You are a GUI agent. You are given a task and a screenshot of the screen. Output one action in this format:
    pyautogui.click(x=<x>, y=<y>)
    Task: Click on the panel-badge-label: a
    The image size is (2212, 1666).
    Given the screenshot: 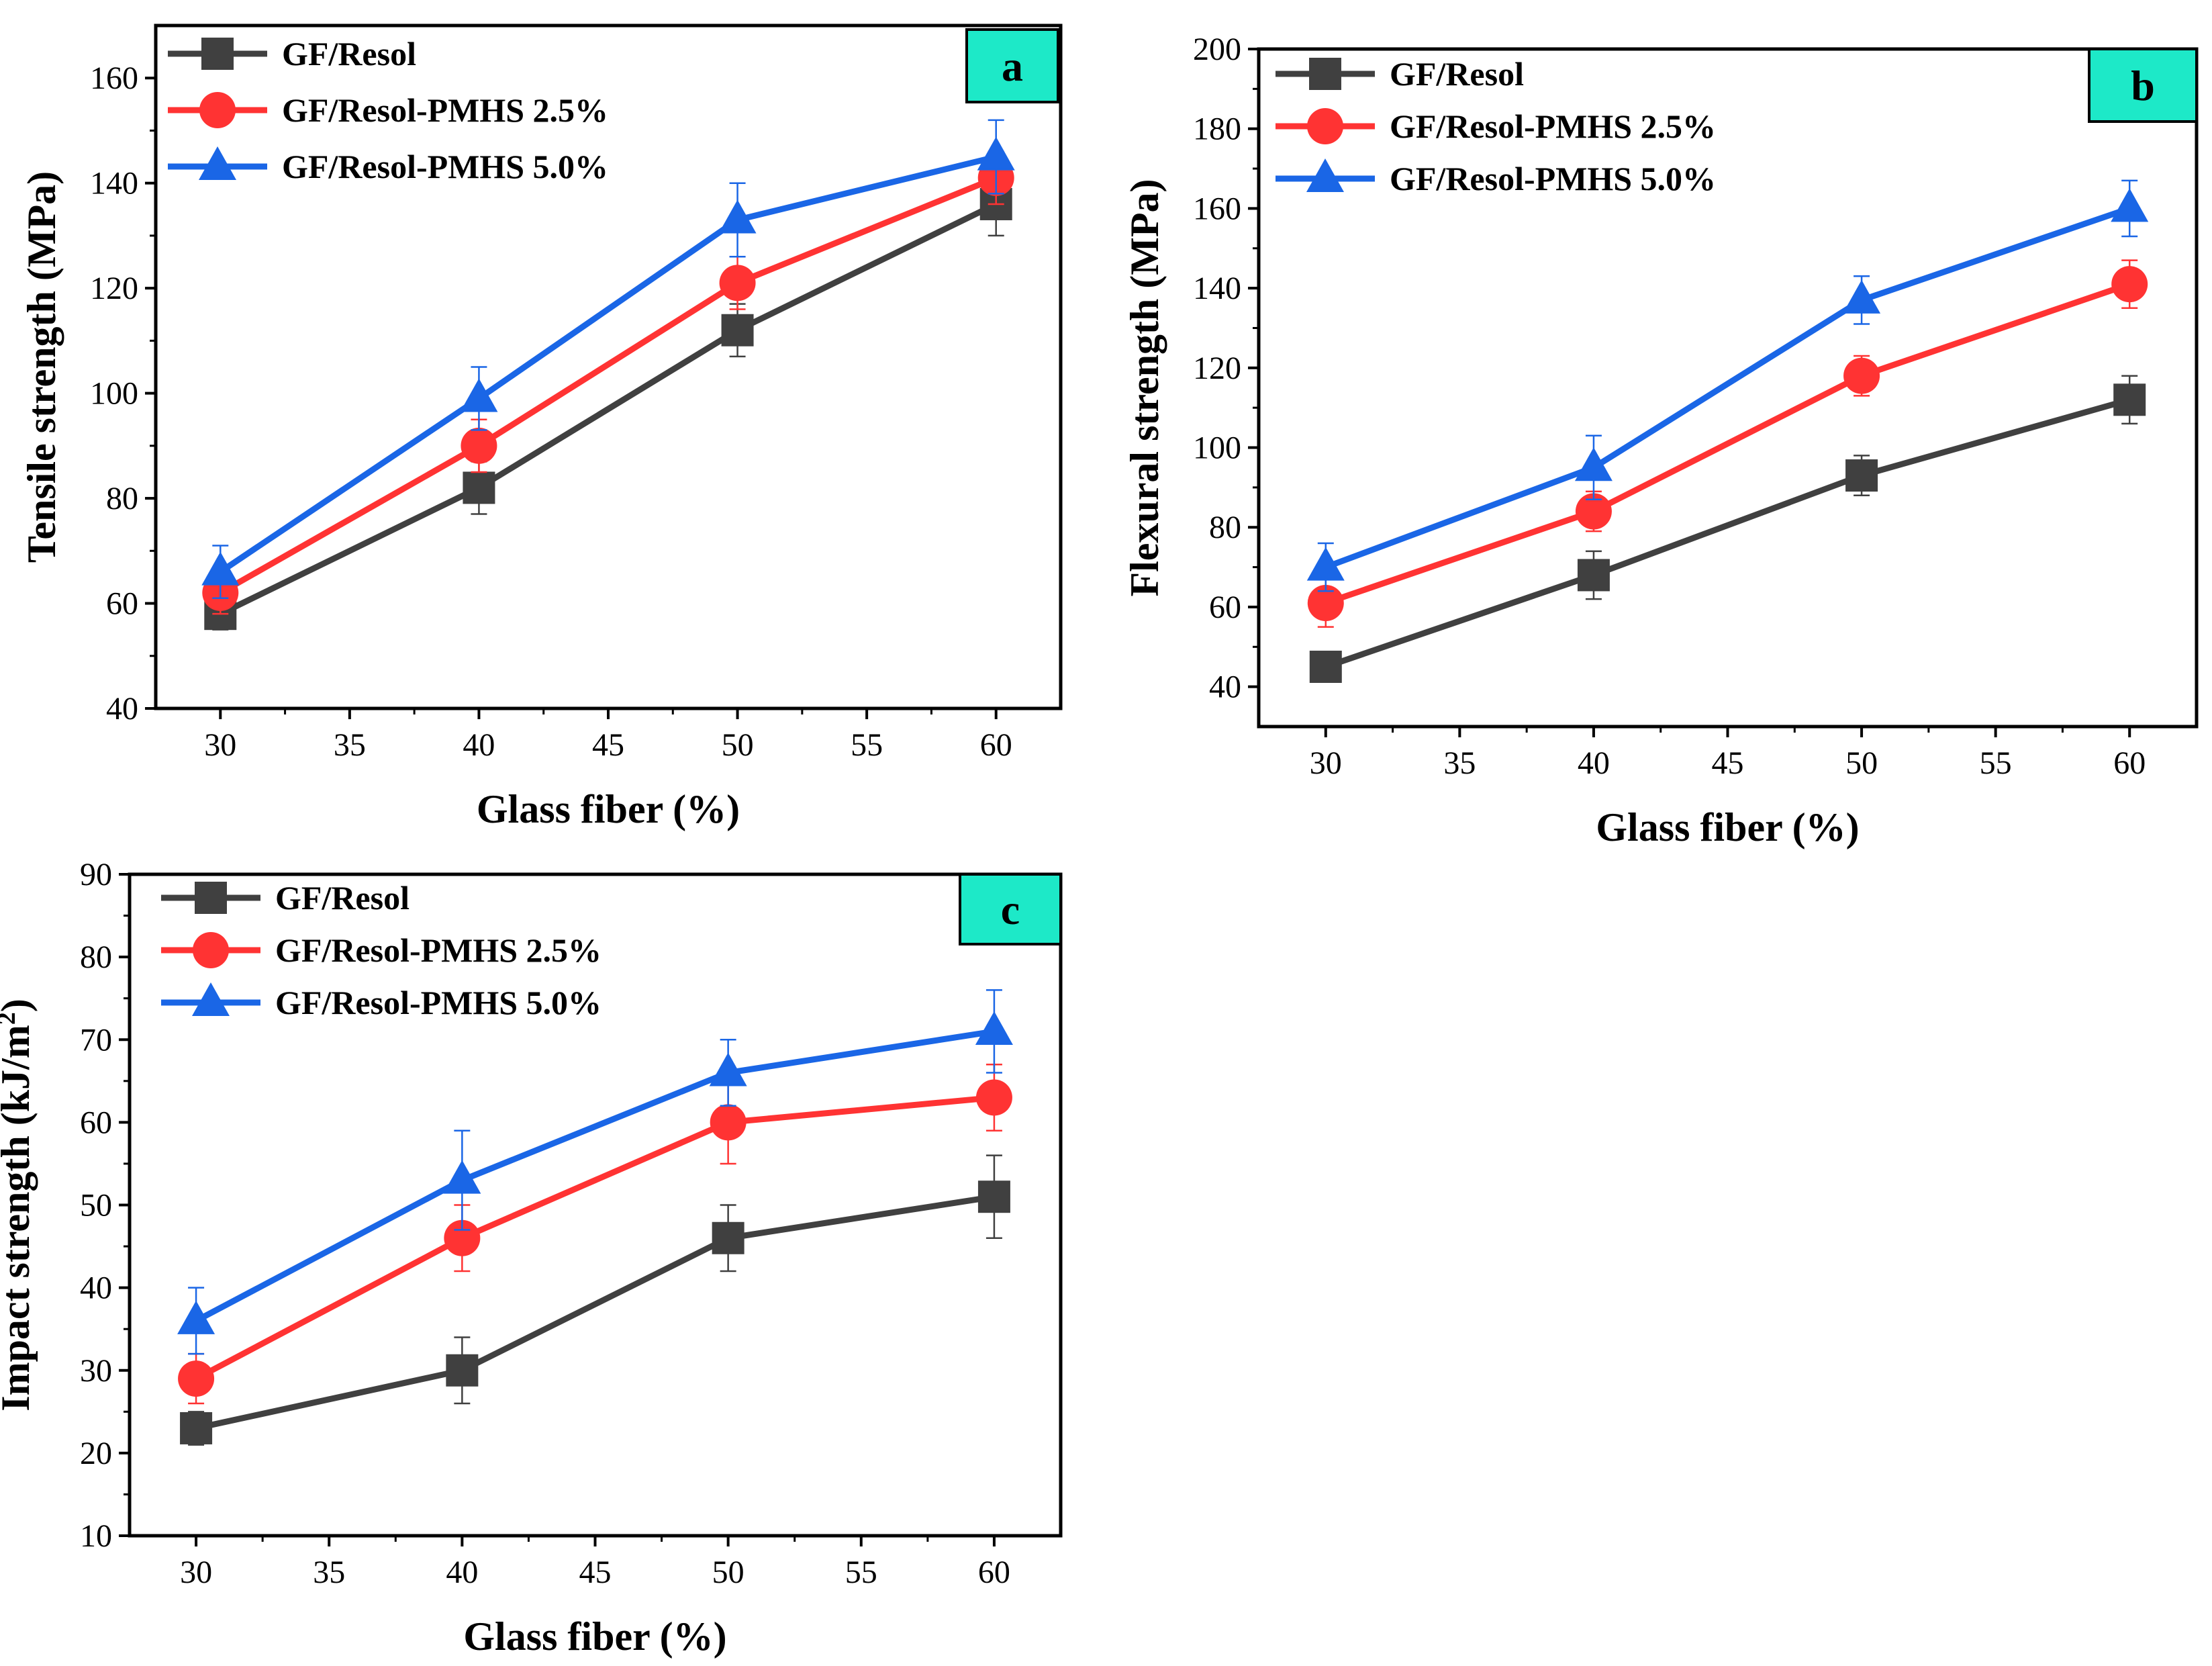 What is the action you would take?
    pyautogui.click(x=1012, y=66)
    